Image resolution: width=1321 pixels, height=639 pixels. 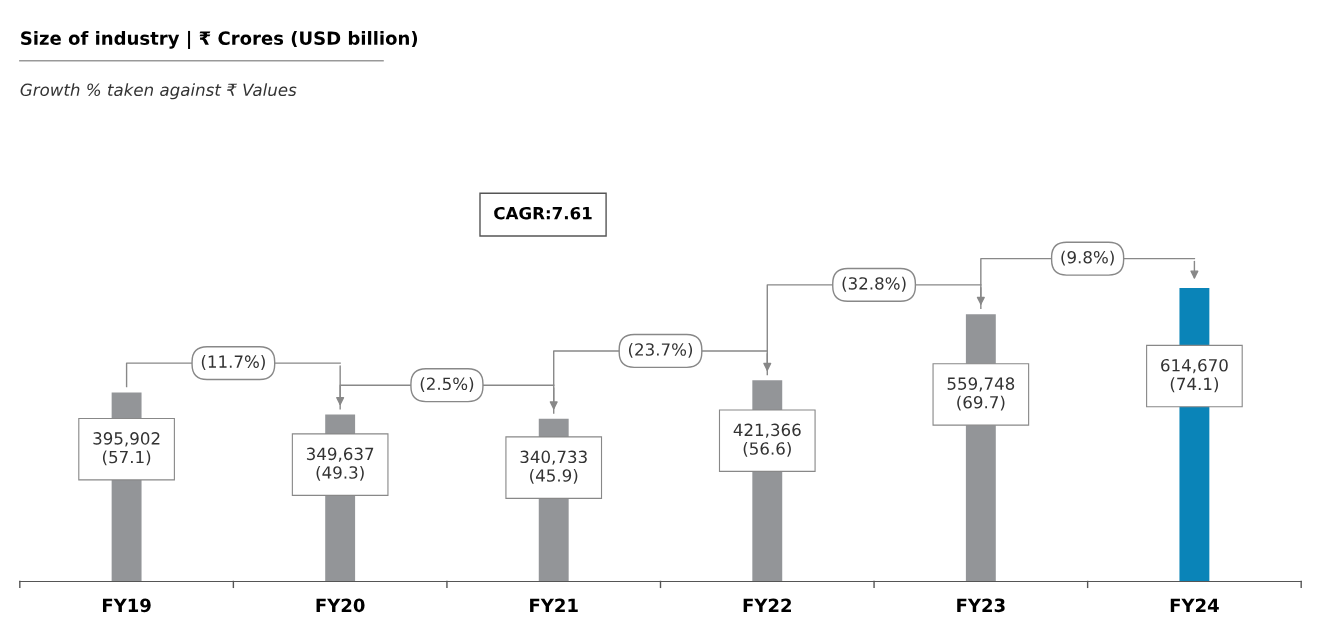 I want to click on text: (9.8%), so click(x=1087, y=258).